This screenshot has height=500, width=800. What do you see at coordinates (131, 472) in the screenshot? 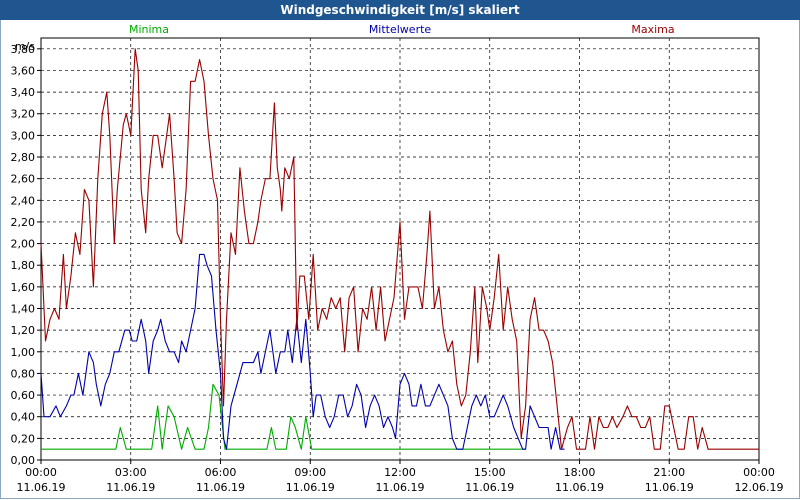
I see `x-tick-label-time: 03:00` at bounding box center [131, 472].